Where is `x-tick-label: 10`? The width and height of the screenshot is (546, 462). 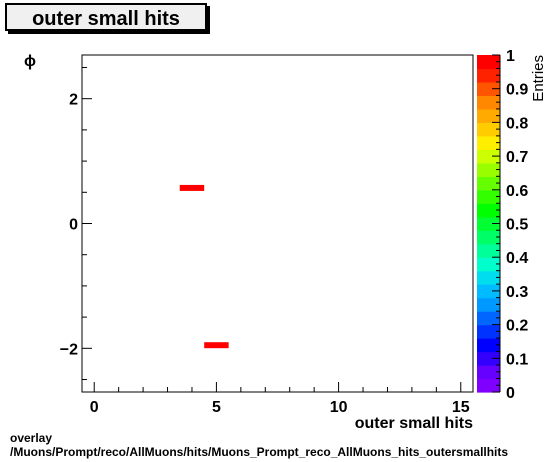 x-tick-label: 10 is located at coordinates (339, 407).